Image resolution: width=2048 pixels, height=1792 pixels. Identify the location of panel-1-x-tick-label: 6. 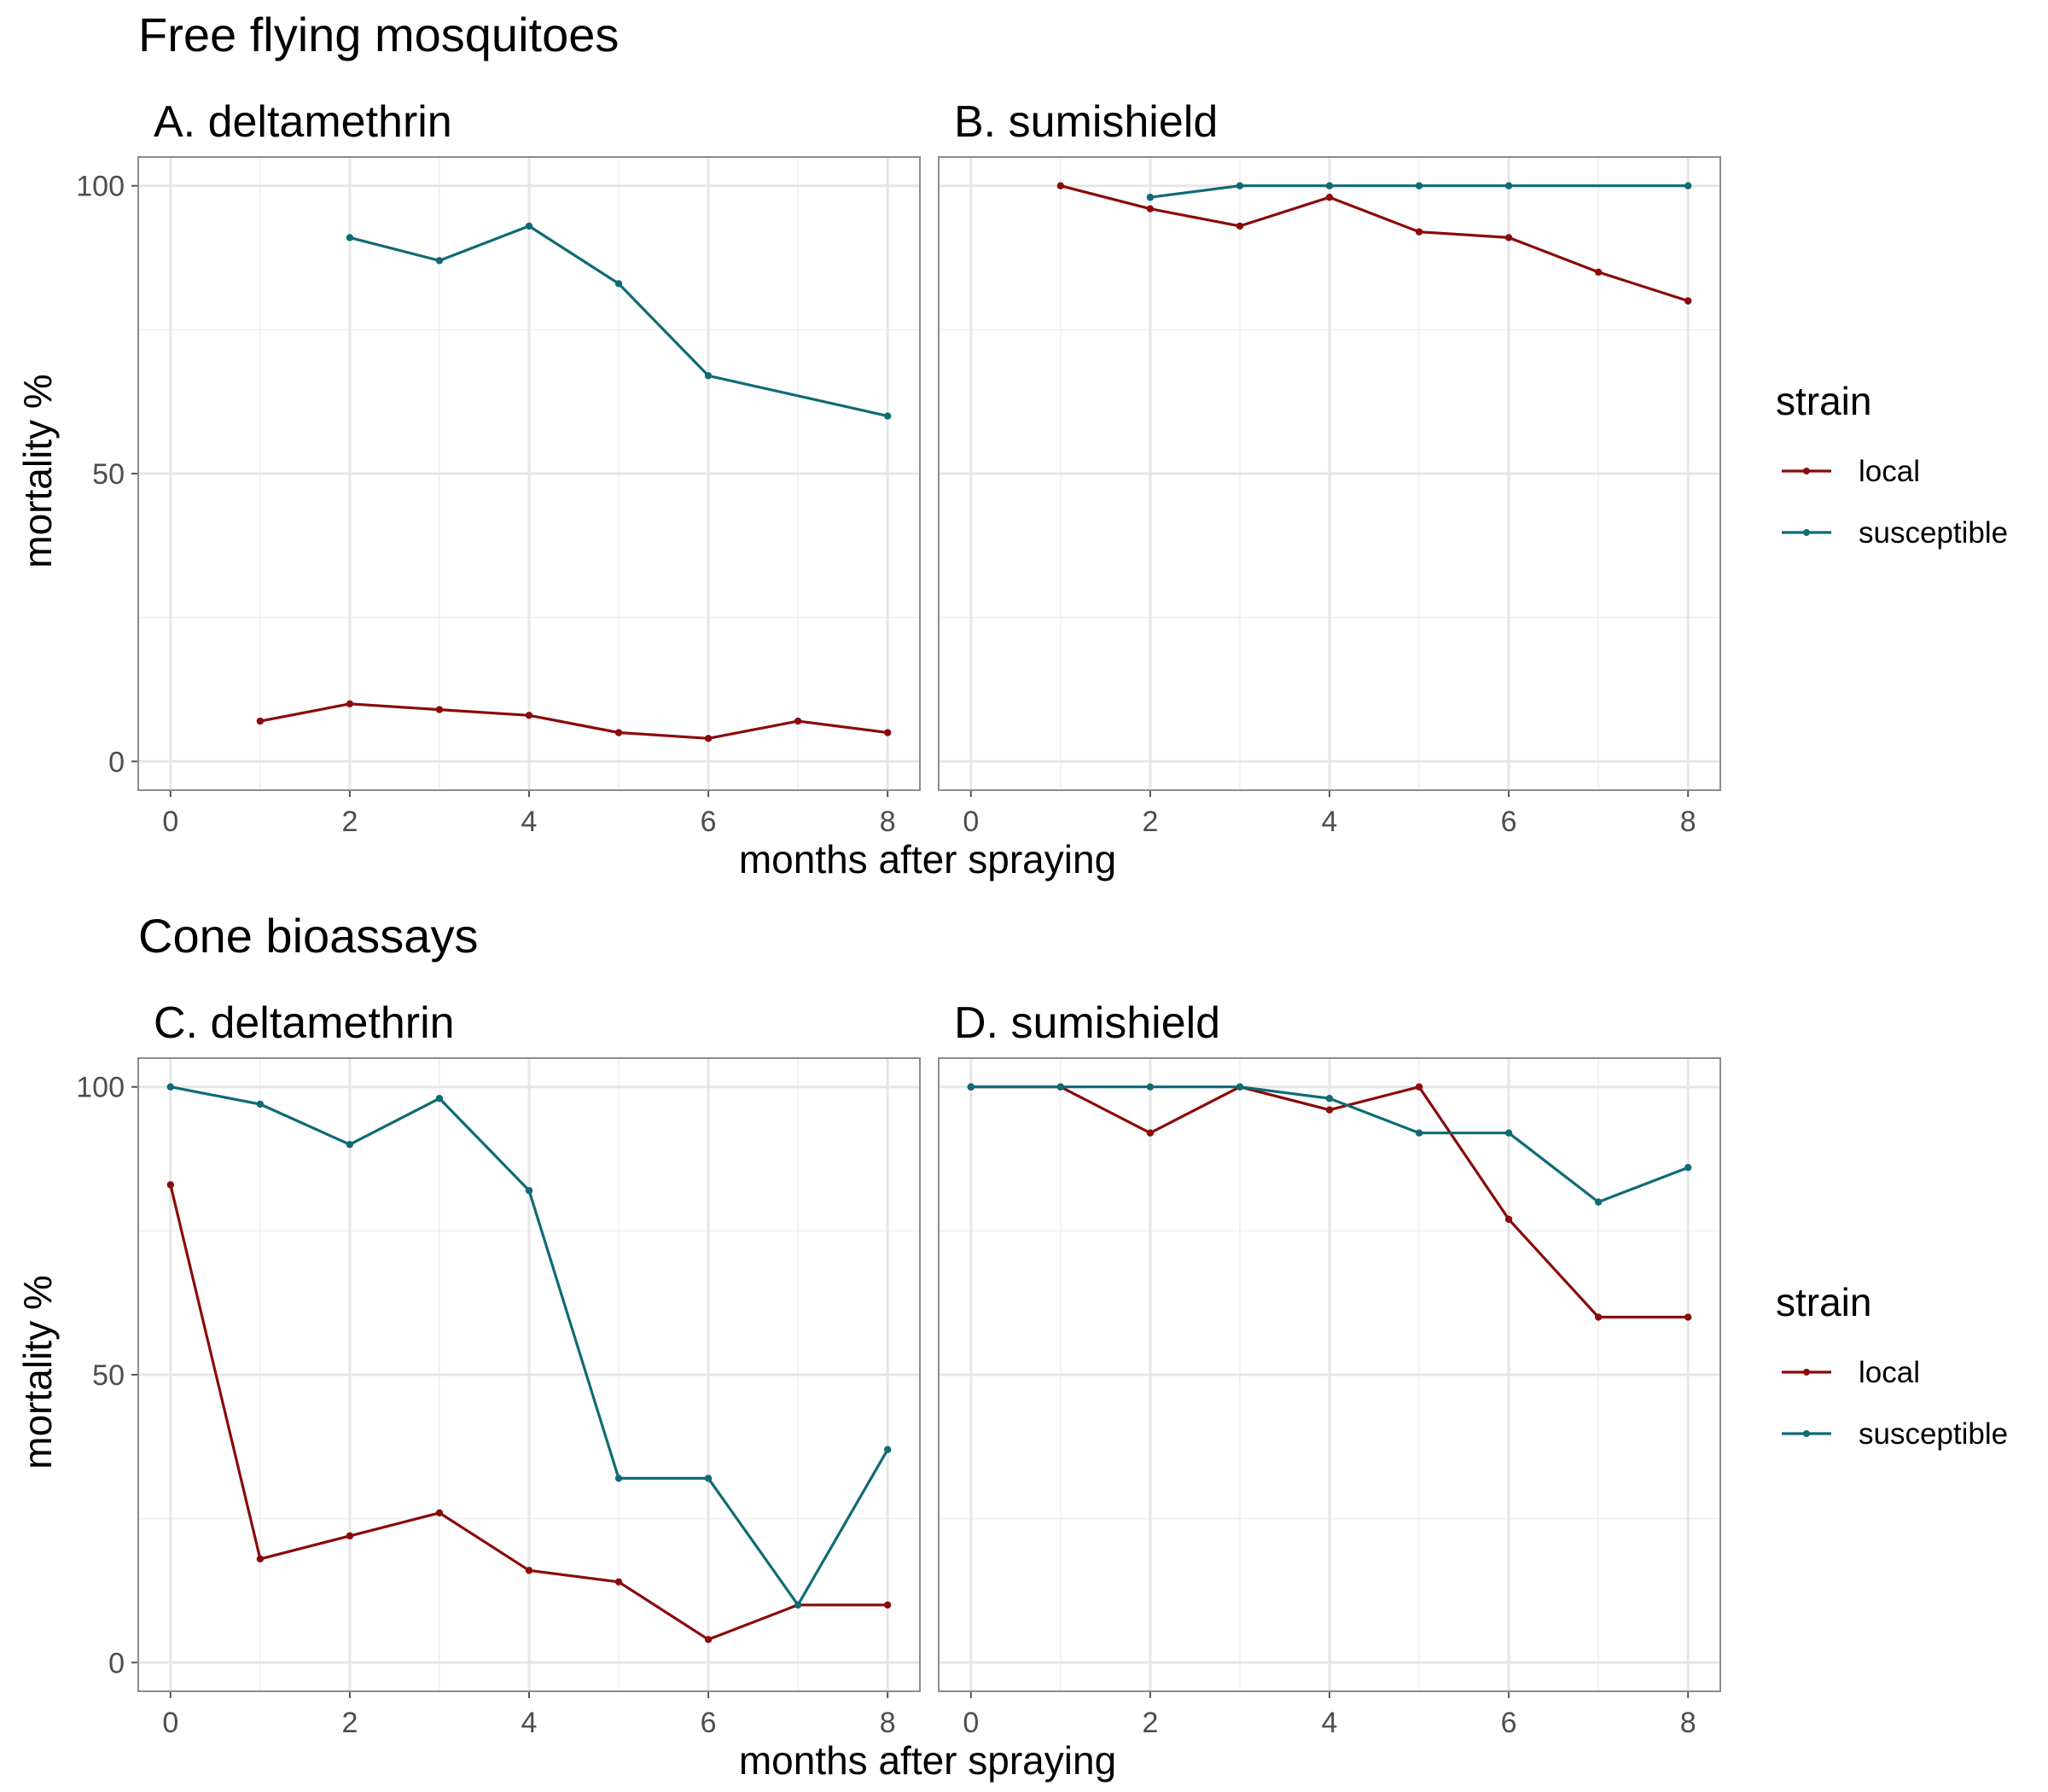
(1509, 822).